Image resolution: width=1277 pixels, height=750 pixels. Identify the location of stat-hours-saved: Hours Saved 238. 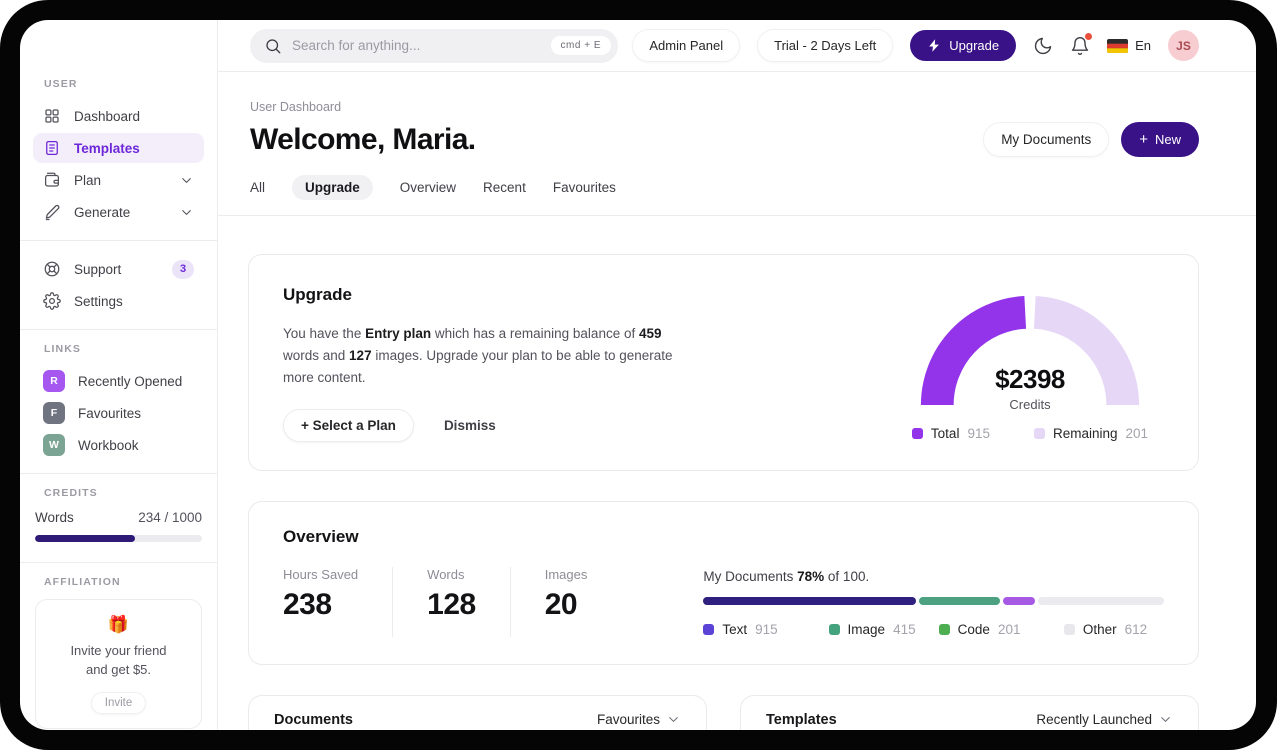
(338, 601).